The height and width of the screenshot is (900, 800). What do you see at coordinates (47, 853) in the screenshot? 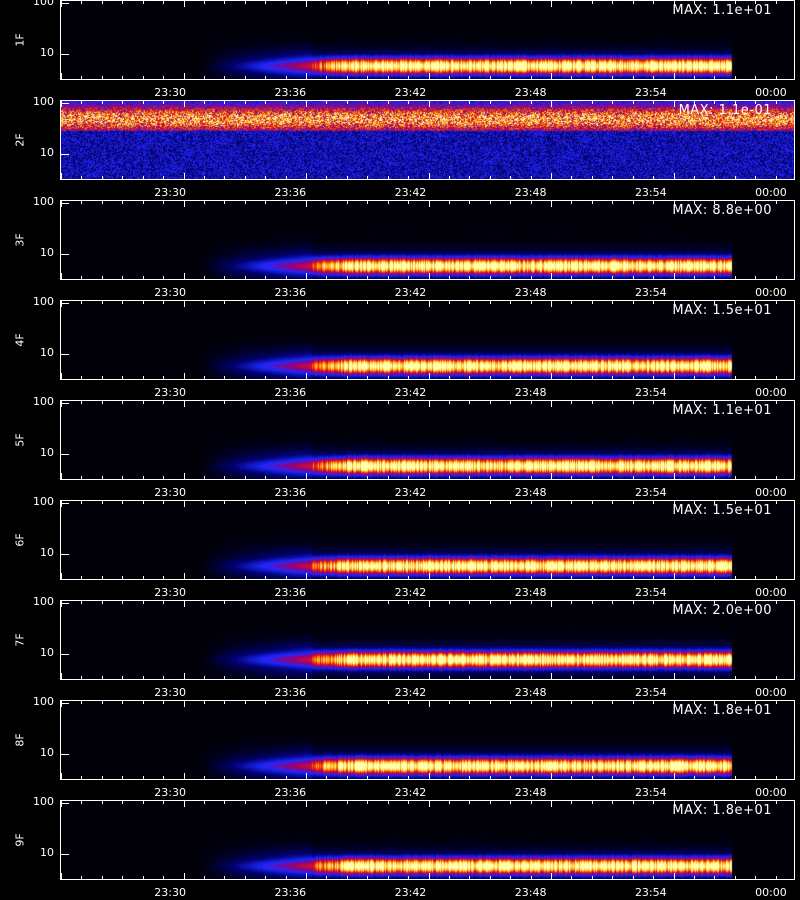
I see `y-tick-label: 10` at bounding box center [47, 853].